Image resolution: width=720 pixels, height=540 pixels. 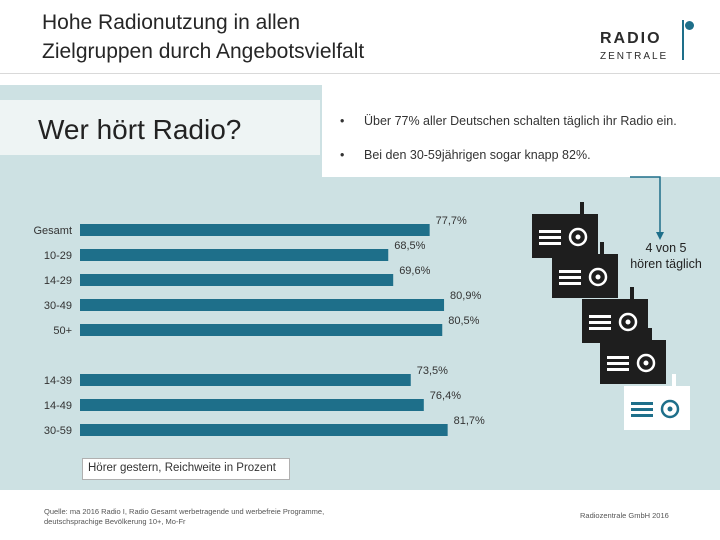 What do you see at coordinates (414, 271) in the screenshot?
I see `value-label: 69,6%` at bounding box center [414, 271].